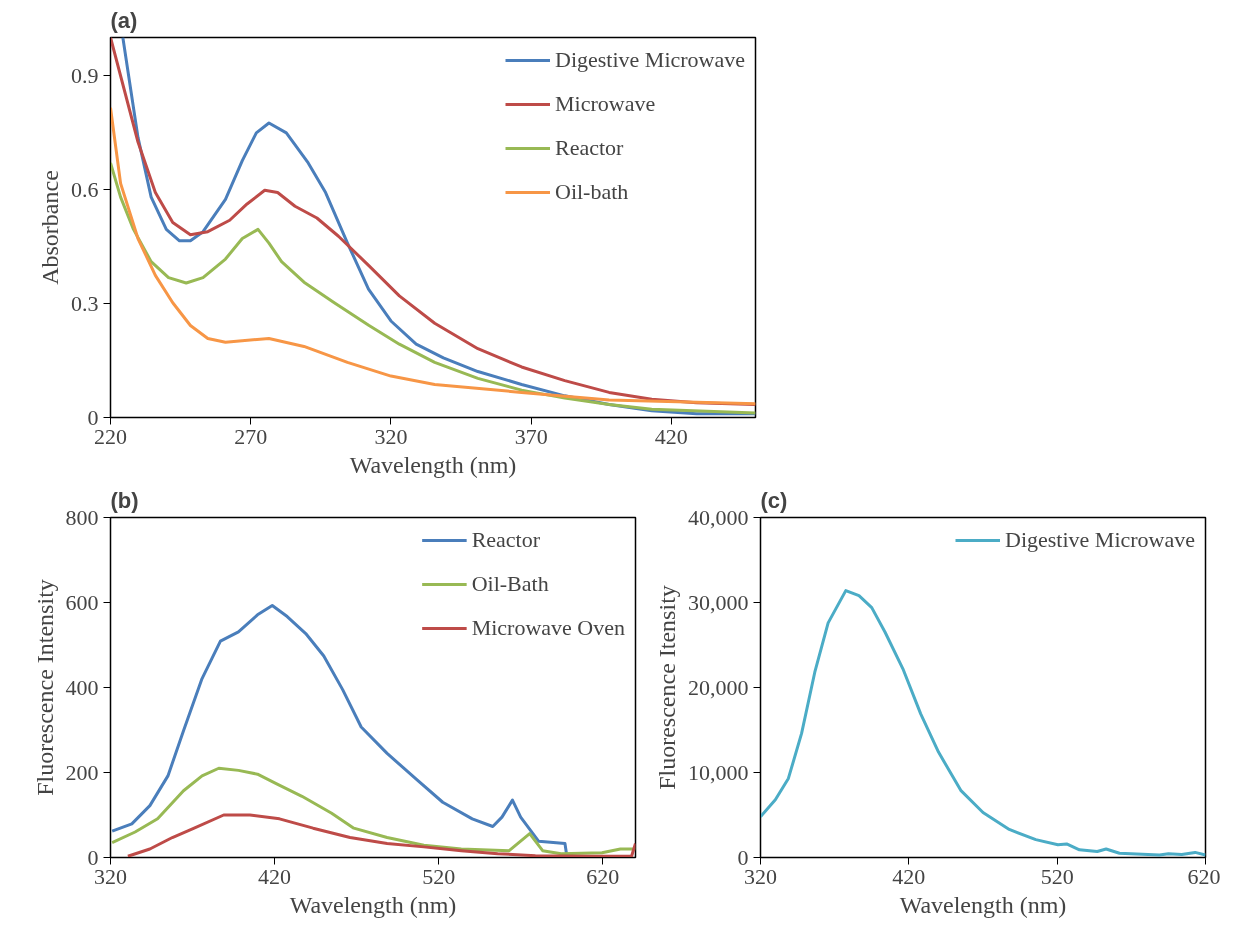 This screenshot has height=928, width=1233. I want to click on y-axis-title: Fluorescence Intensity, so click(44, 687).